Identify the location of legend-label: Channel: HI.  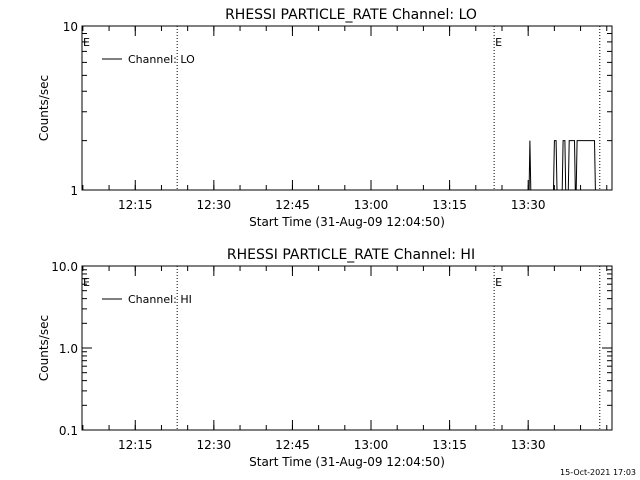
(160, 299).